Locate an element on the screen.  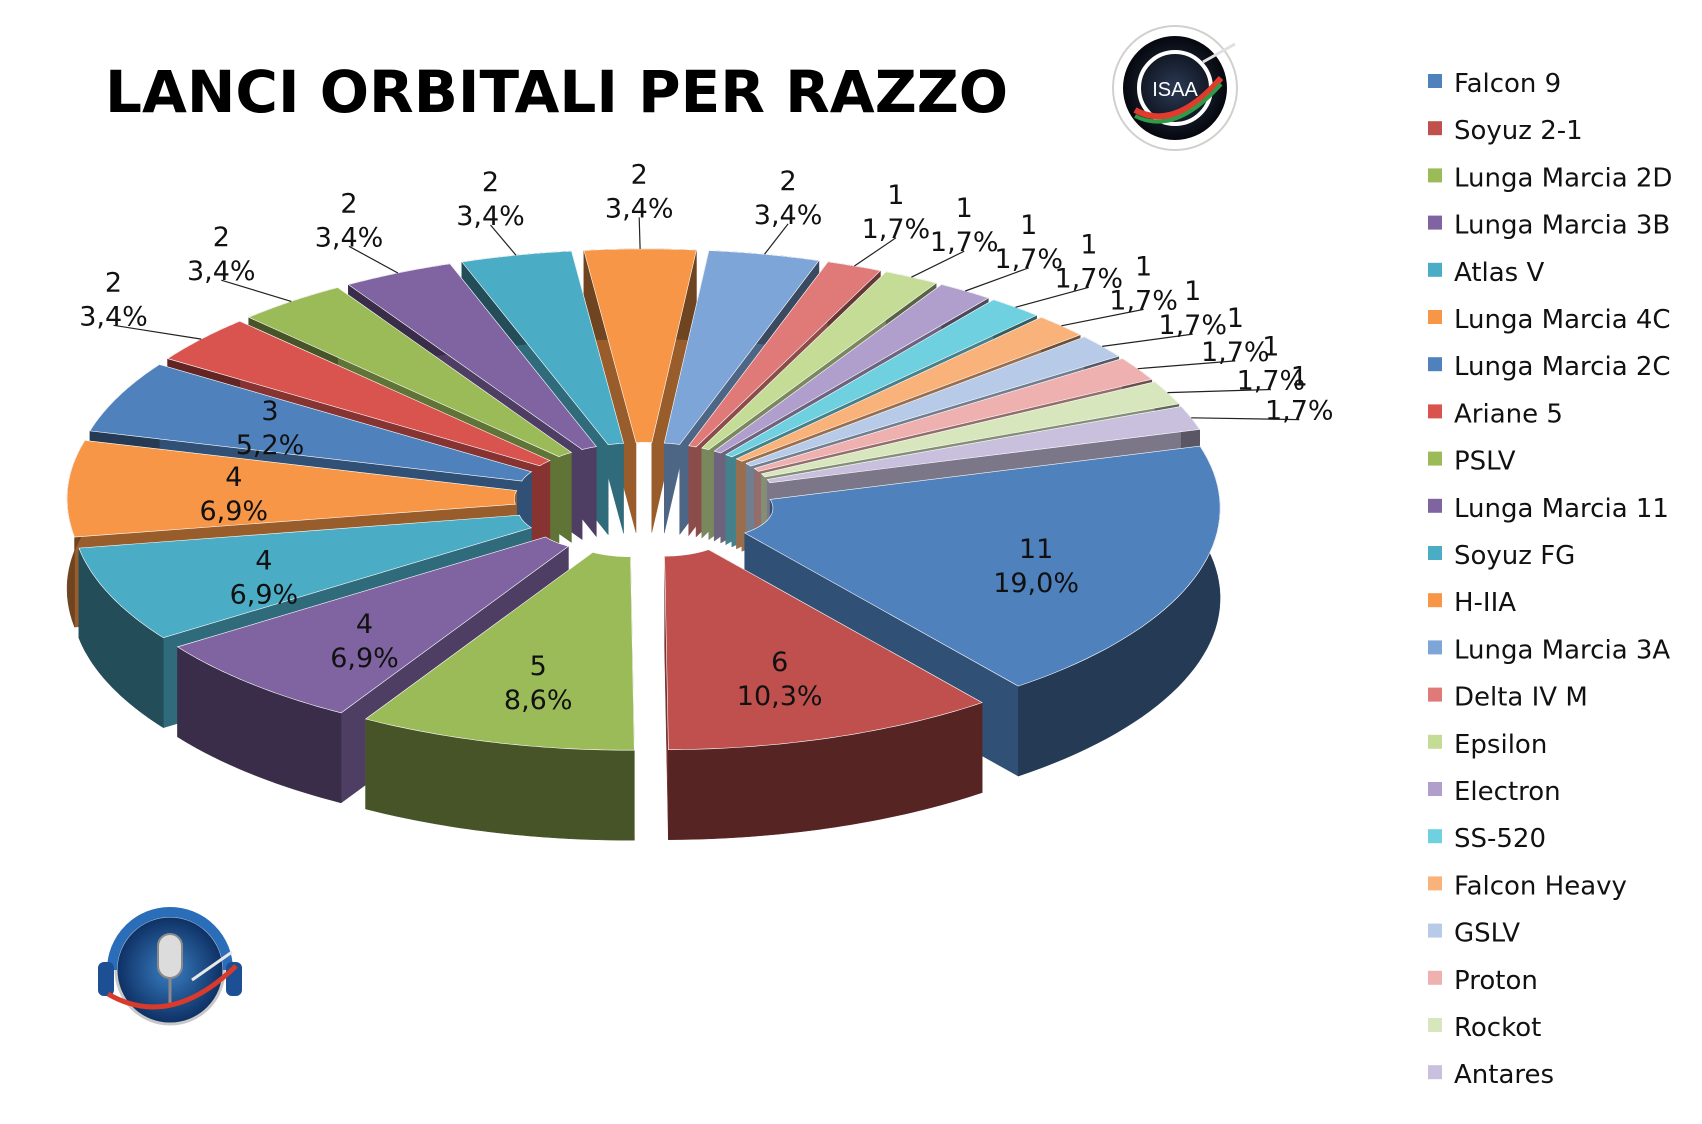
data-label-value-9: 2 is located at coordinates (348, 203).